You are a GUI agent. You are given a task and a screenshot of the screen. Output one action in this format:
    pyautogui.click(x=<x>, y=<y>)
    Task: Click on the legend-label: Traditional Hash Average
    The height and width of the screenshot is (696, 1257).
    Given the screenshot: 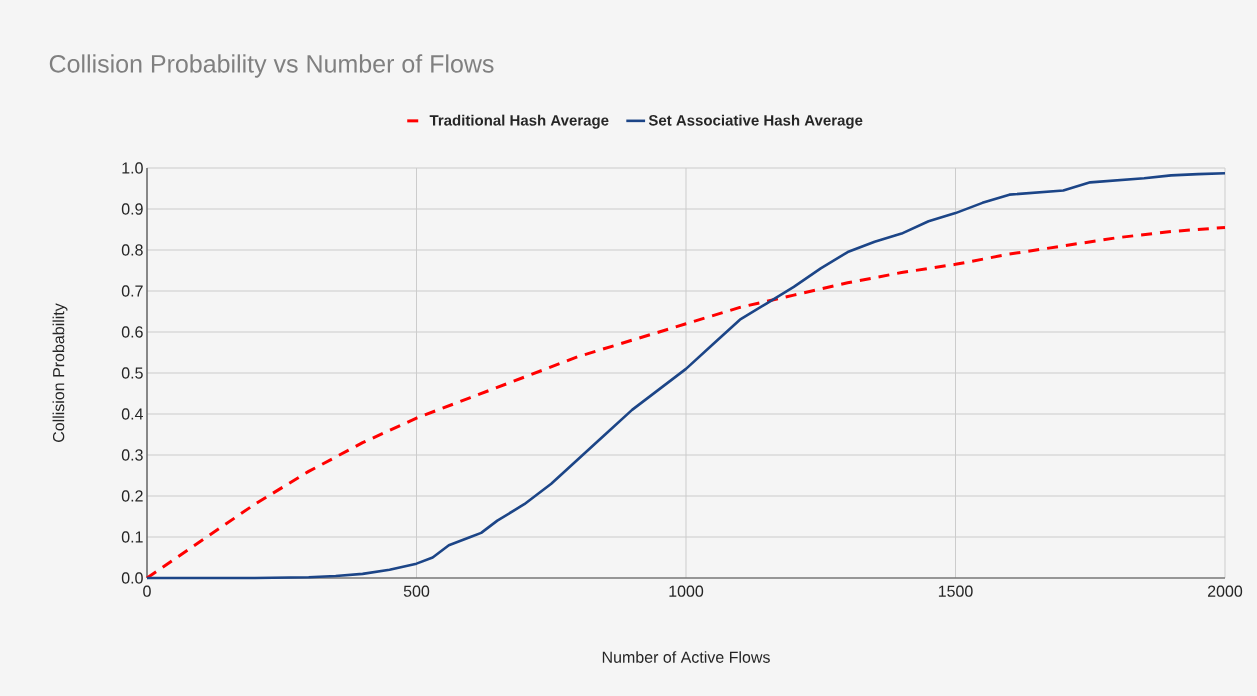 What is the action you would take?
    pyautogui.click(x=519, y=121)
    